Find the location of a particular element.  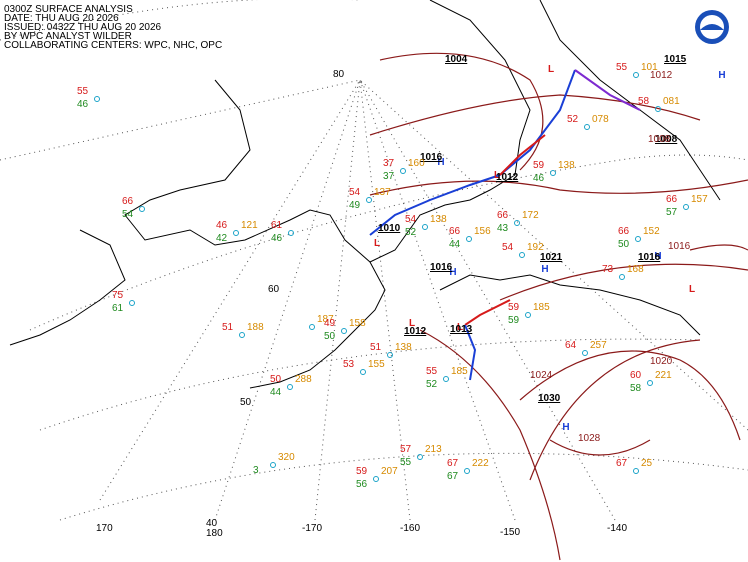

station-pressure: 207 is located at coordinates (389, 471).